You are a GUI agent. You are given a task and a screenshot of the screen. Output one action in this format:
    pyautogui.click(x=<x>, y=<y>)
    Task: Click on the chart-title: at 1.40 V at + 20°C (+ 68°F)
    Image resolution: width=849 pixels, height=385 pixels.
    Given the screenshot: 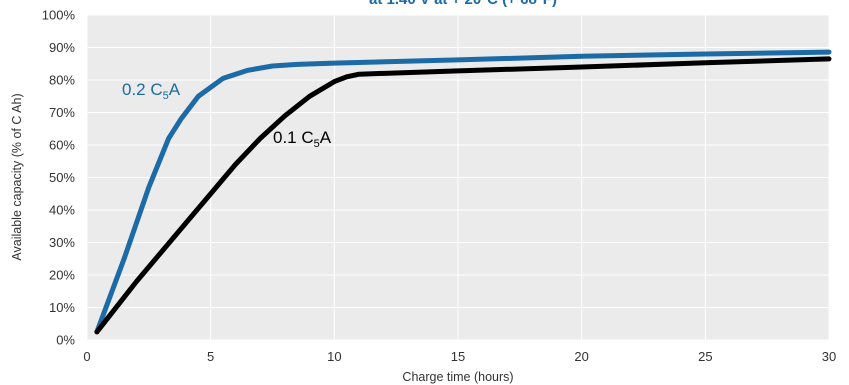 What is the action you would take?
    pyautogui.click(x=463, y=4)
    